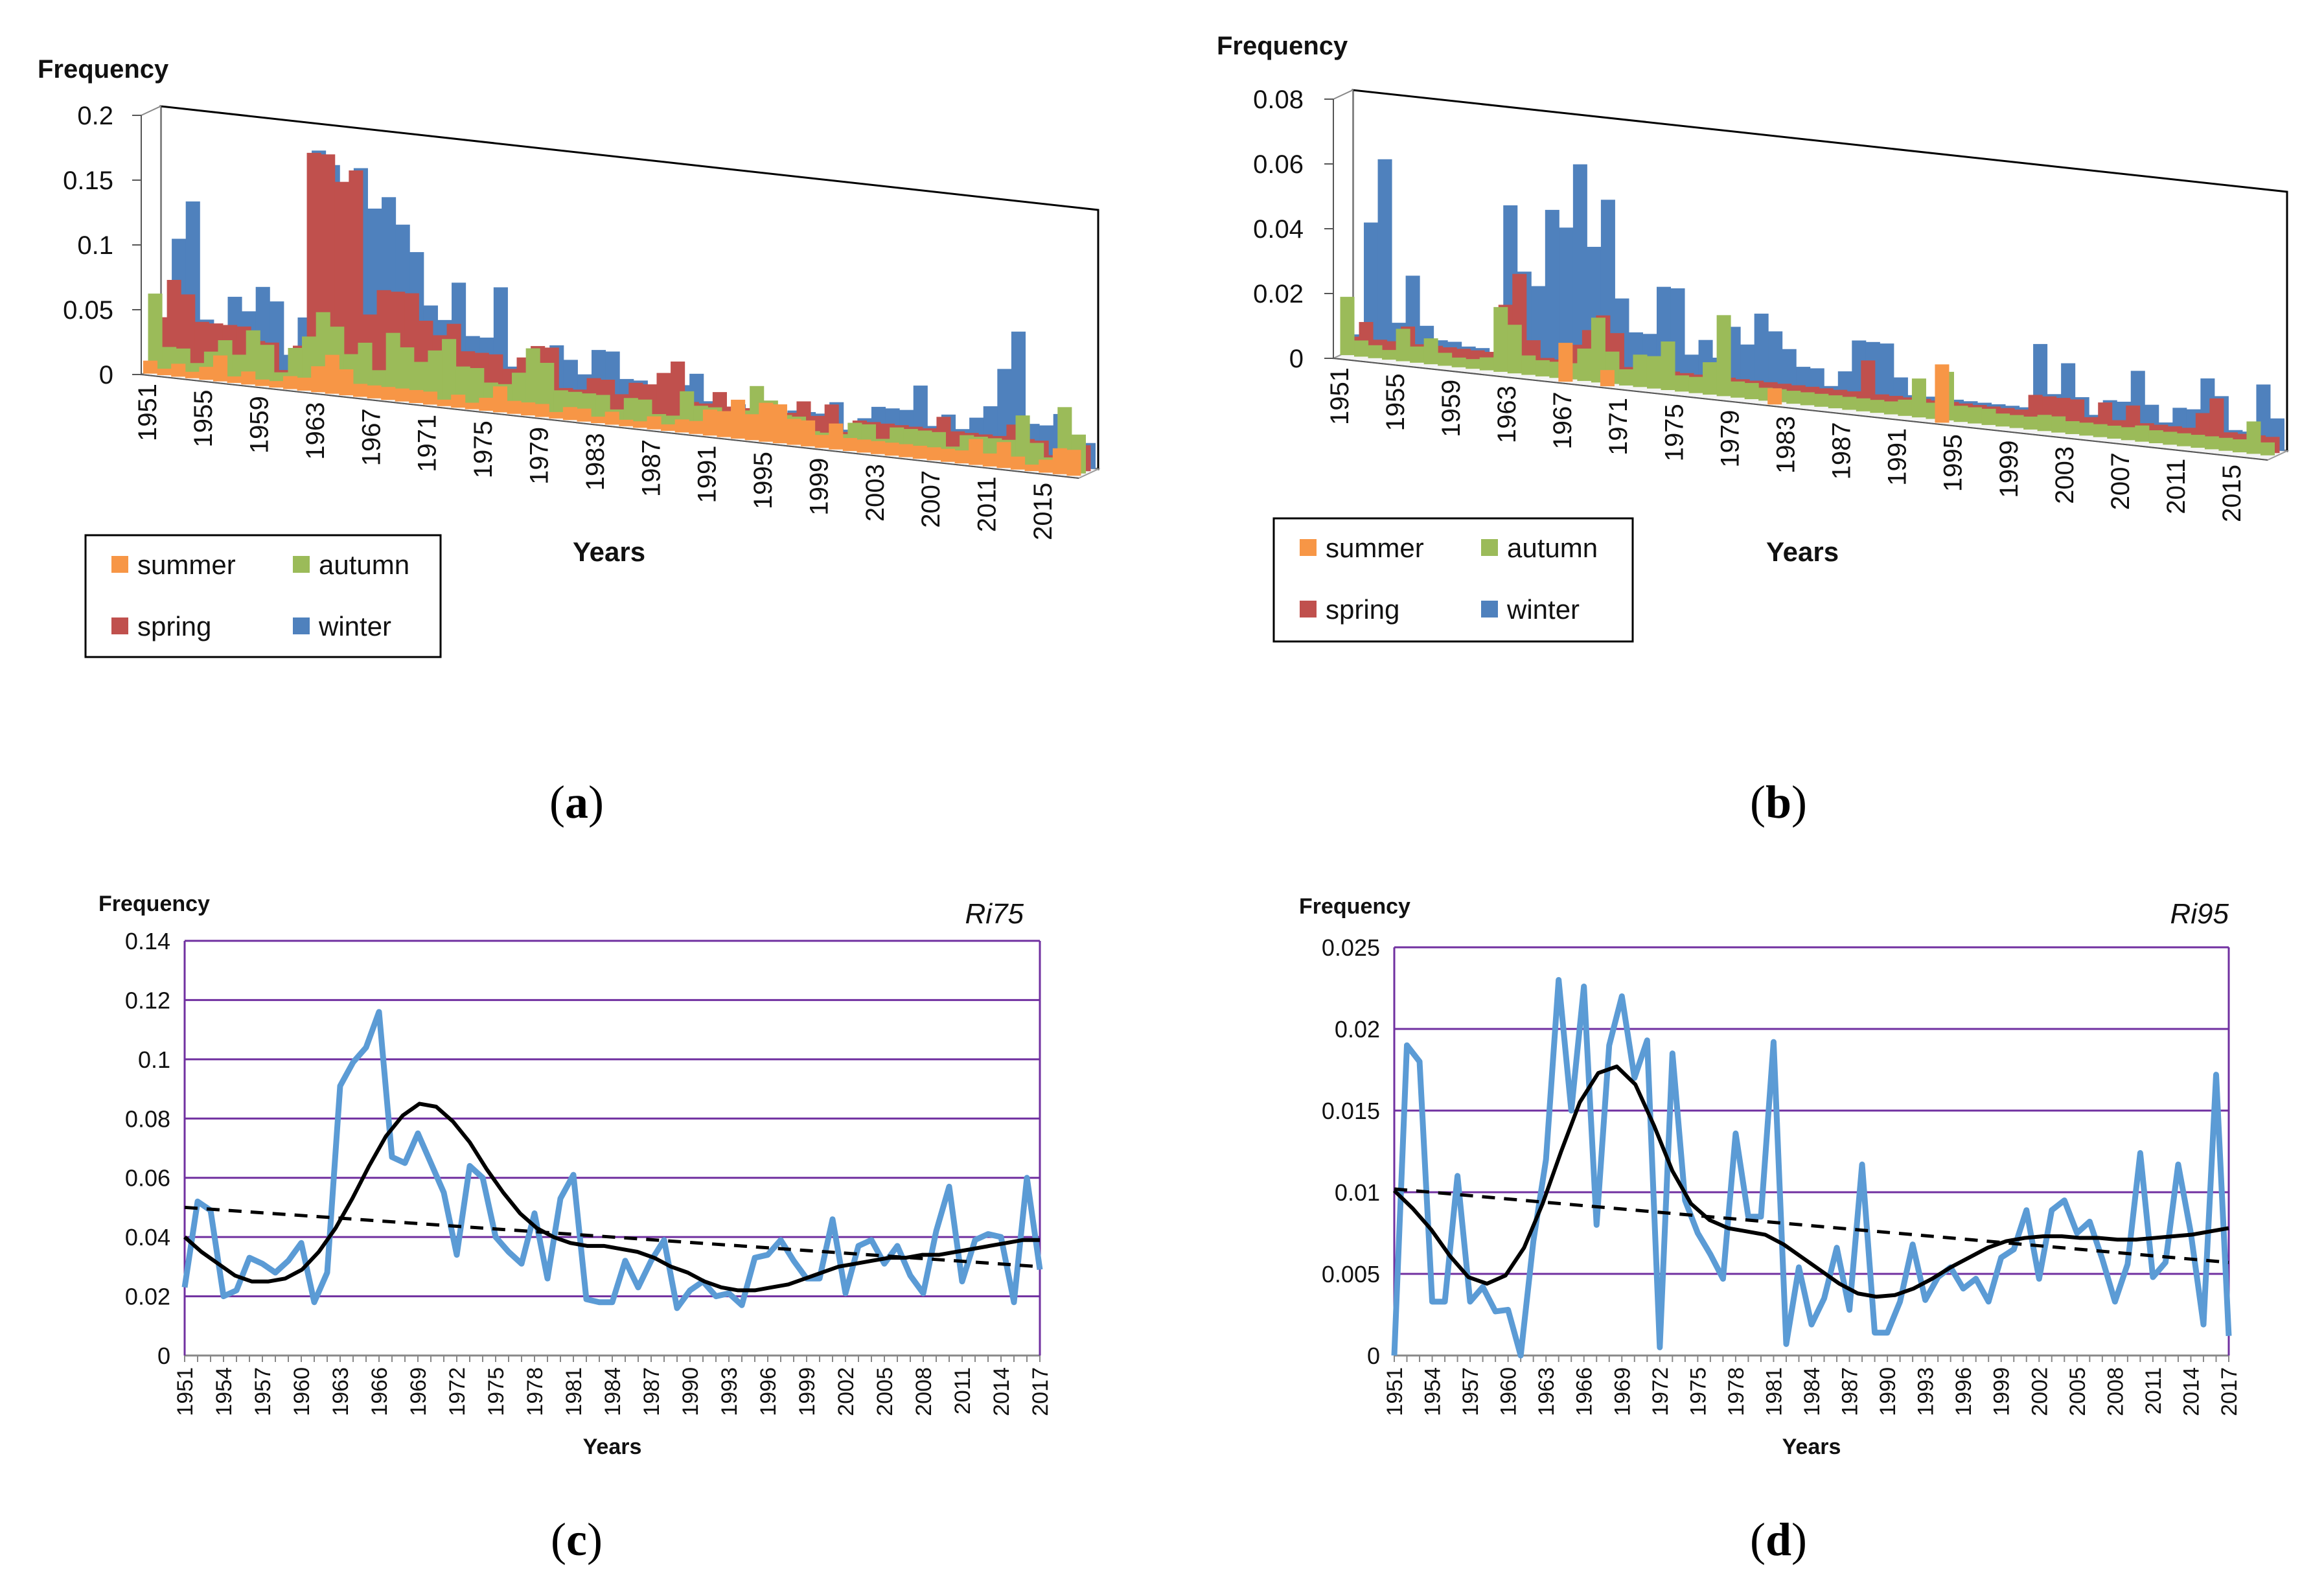  What do you see at coordinates (730, 1391) in the screenshot?
I see `x-tick-label: 1993` at bounding box center [730, 1391].